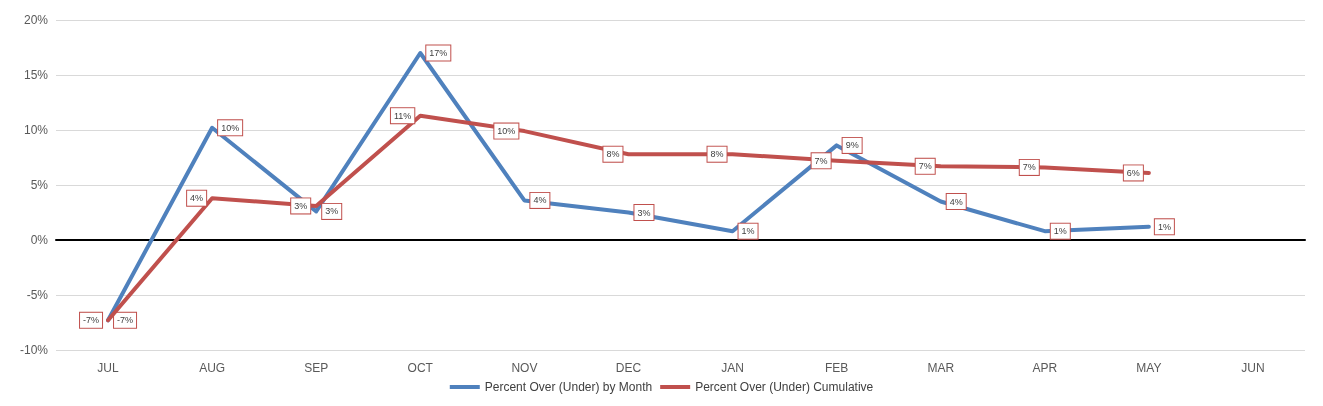  I want to click on x-tick-label: MAR, so click(941, 368).